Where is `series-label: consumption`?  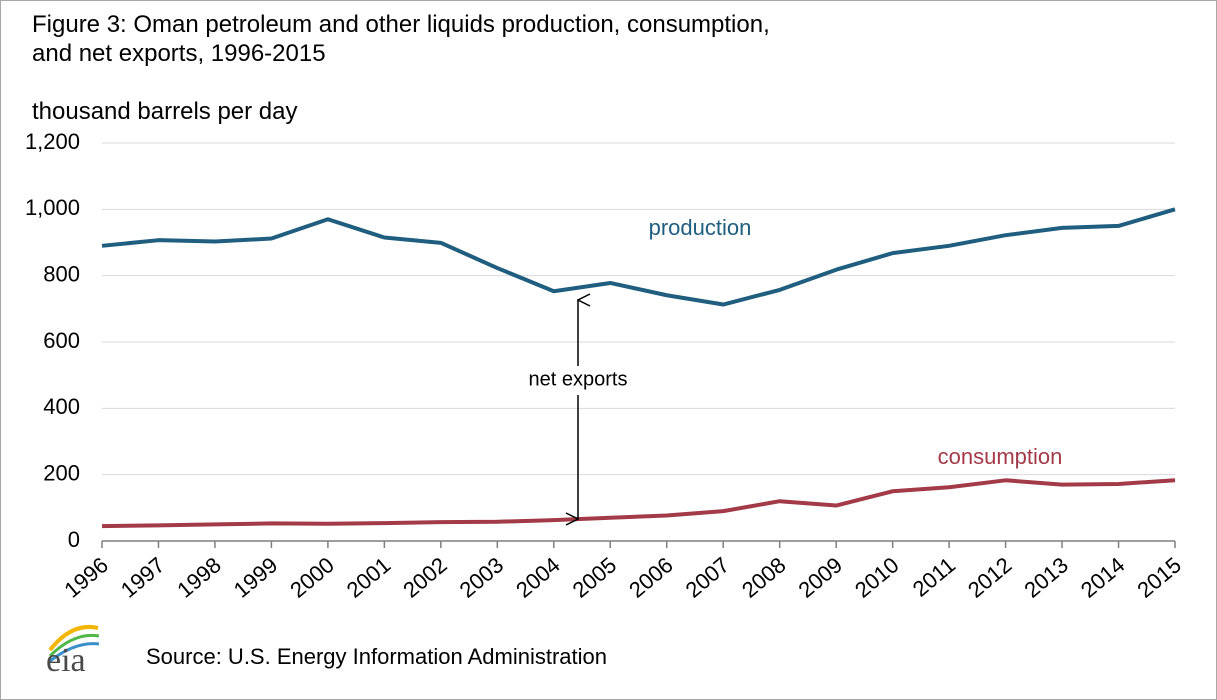 series-label: consumption is located at coordinates (1000, 456).